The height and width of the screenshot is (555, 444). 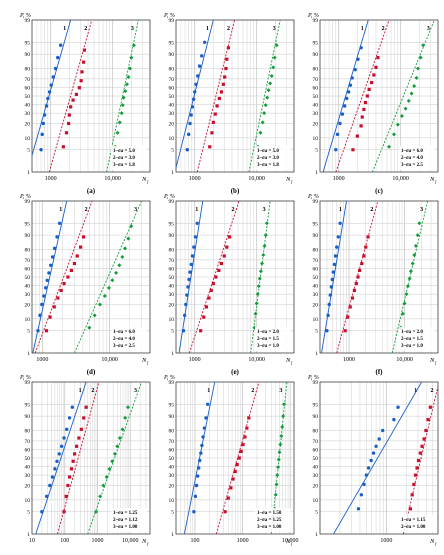 What do you see at coordinates (268, 158) in the screenshot?
I see `legend-entry: 2–σa = 3.0` at bounding box center [268, 158].